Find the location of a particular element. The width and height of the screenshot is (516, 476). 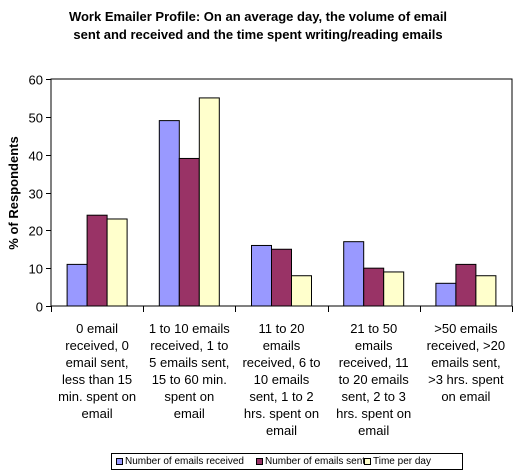

legend-label: Number of emails received is located at coordinates (184, 461).